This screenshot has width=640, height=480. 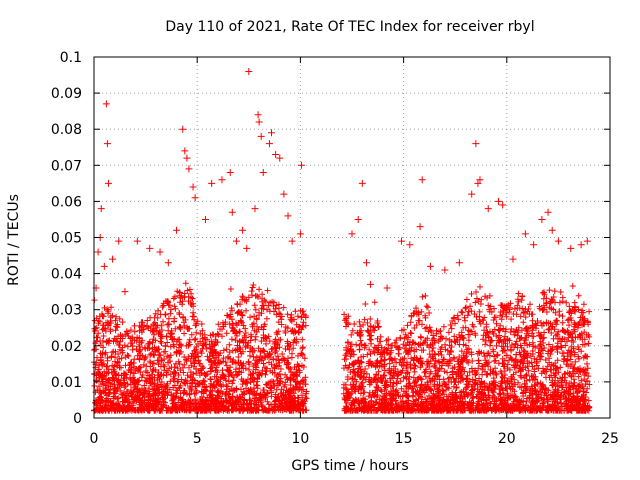 What do you see at coordinates (14, 240) in the screenshot?
I see `y-axis-label: ROTI / TECUs` at bounding box center [14, 240].